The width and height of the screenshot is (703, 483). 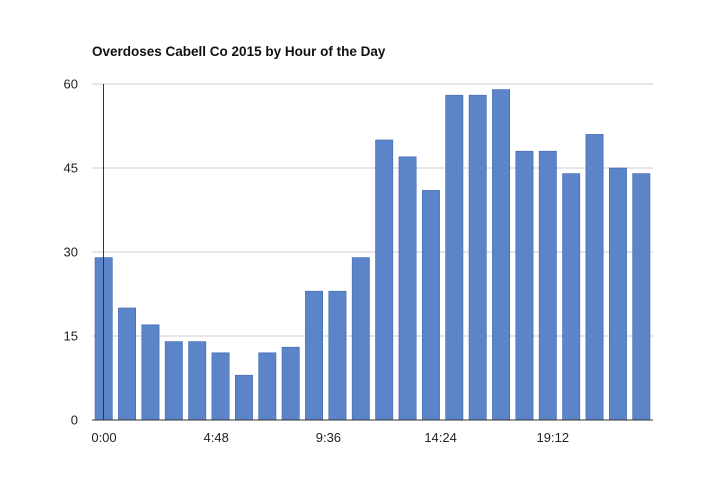 What do you see at coordinates (71, 168) in the screenshot?
I see `y-tick-label-3: 45` at bounding box center [71, 168].